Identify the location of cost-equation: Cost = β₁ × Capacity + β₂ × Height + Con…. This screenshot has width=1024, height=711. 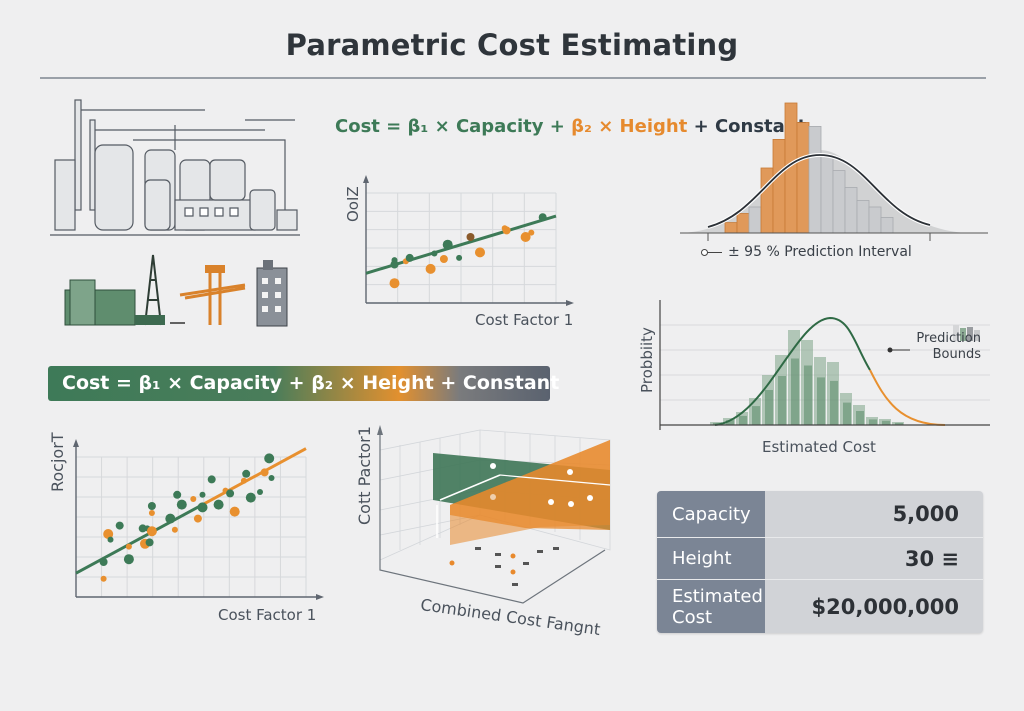
(570, 126).